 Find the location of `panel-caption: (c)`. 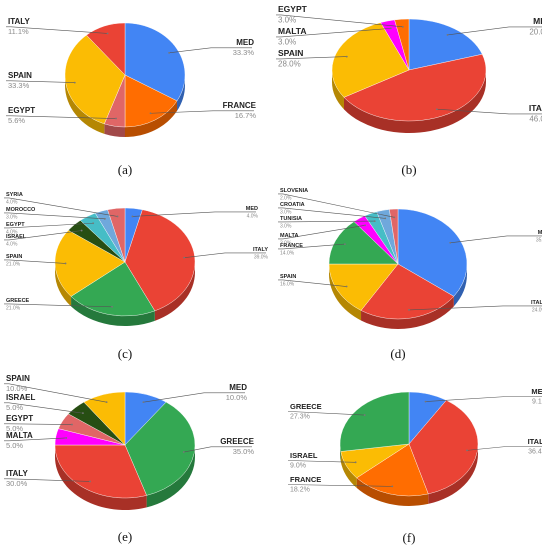

panel-caption: (c) is located at coordinates (125, 353).